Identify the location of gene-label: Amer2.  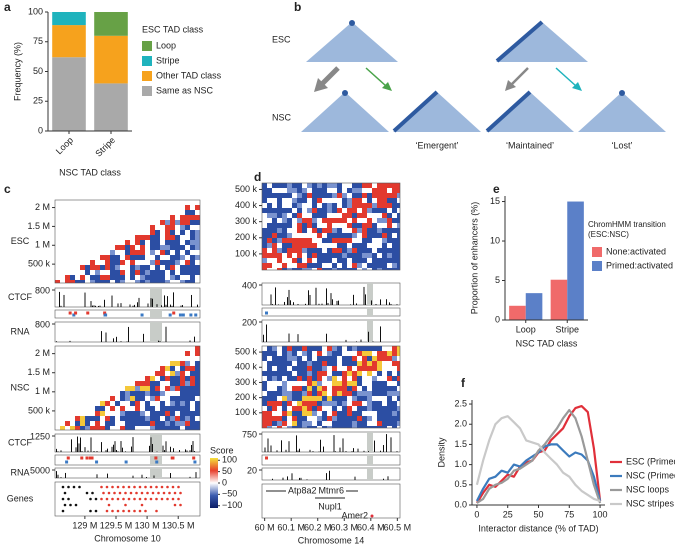
(354, 515).